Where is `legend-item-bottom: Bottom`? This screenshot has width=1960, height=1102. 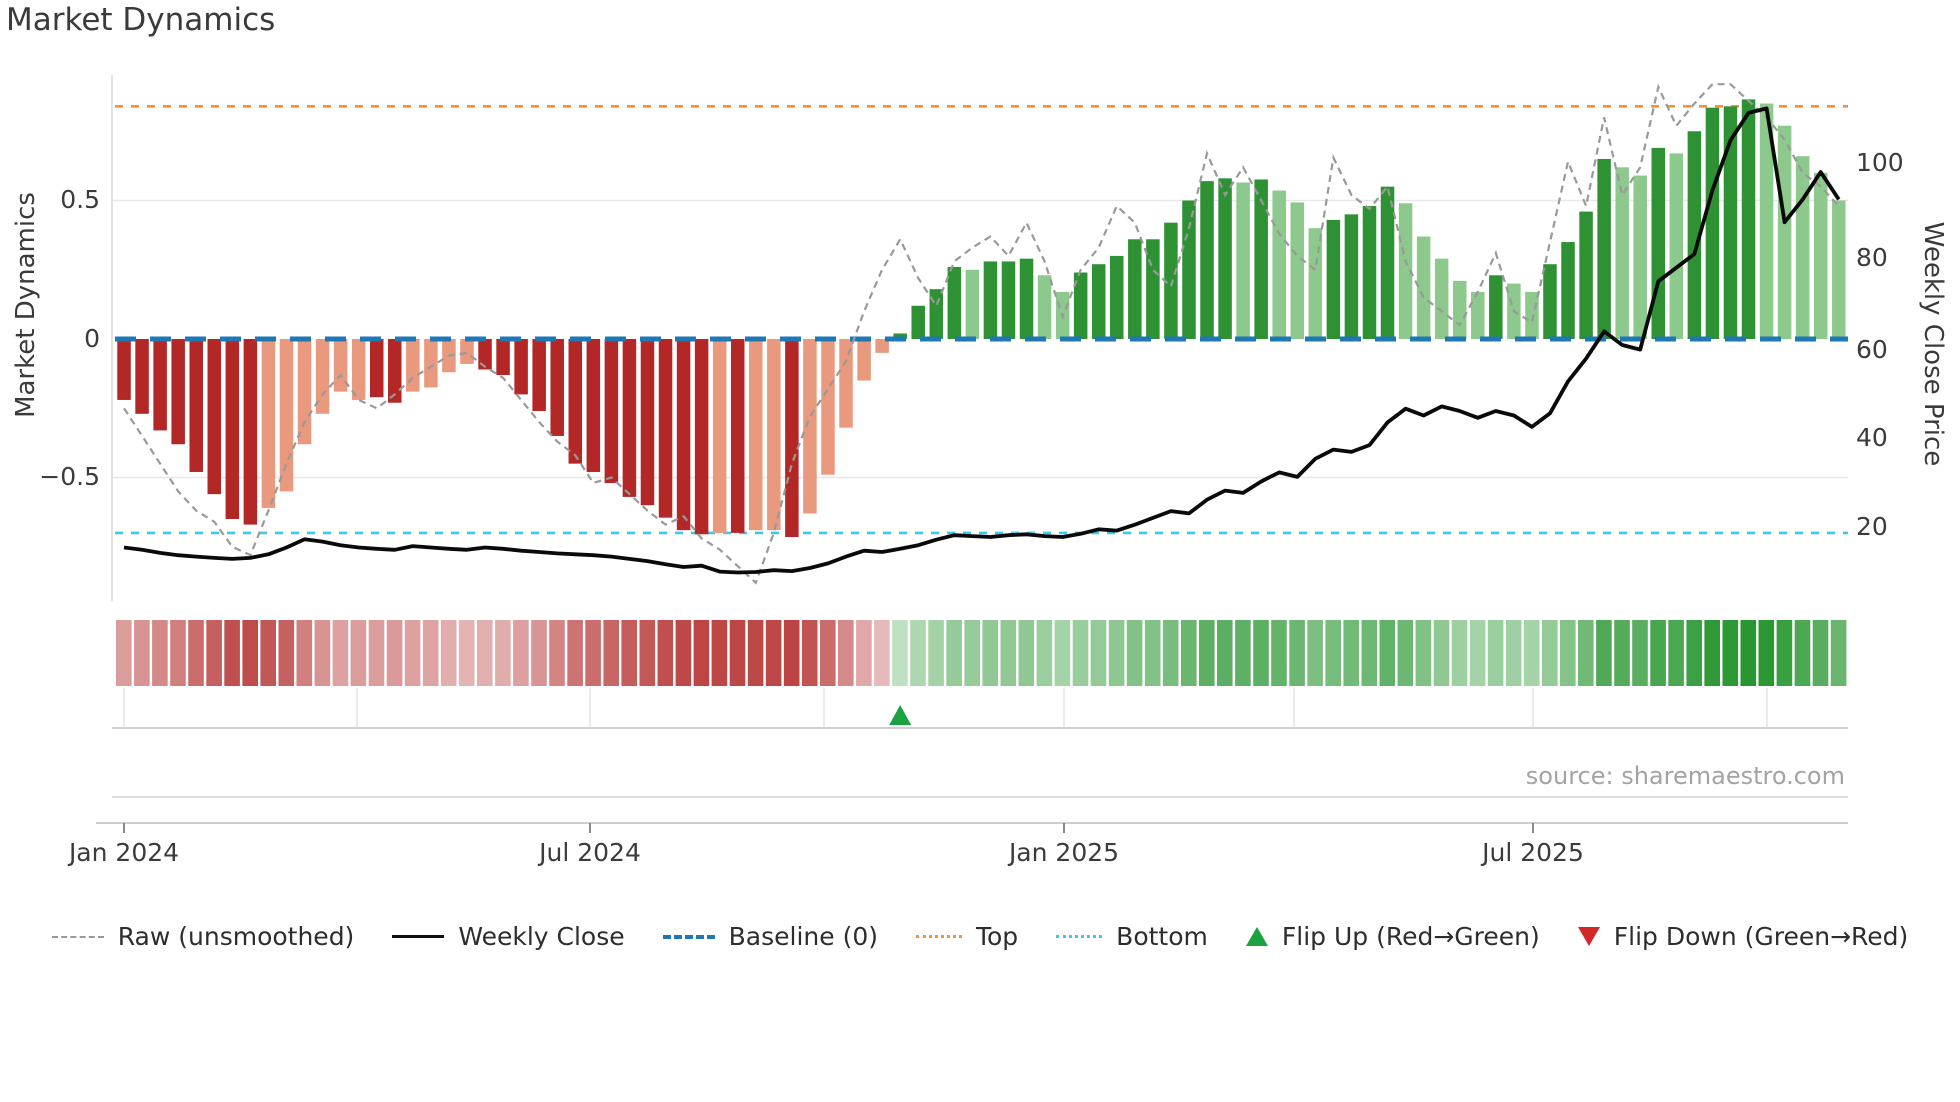 legend-item-bottom: Bottom is located at coordinates (1132, 936).